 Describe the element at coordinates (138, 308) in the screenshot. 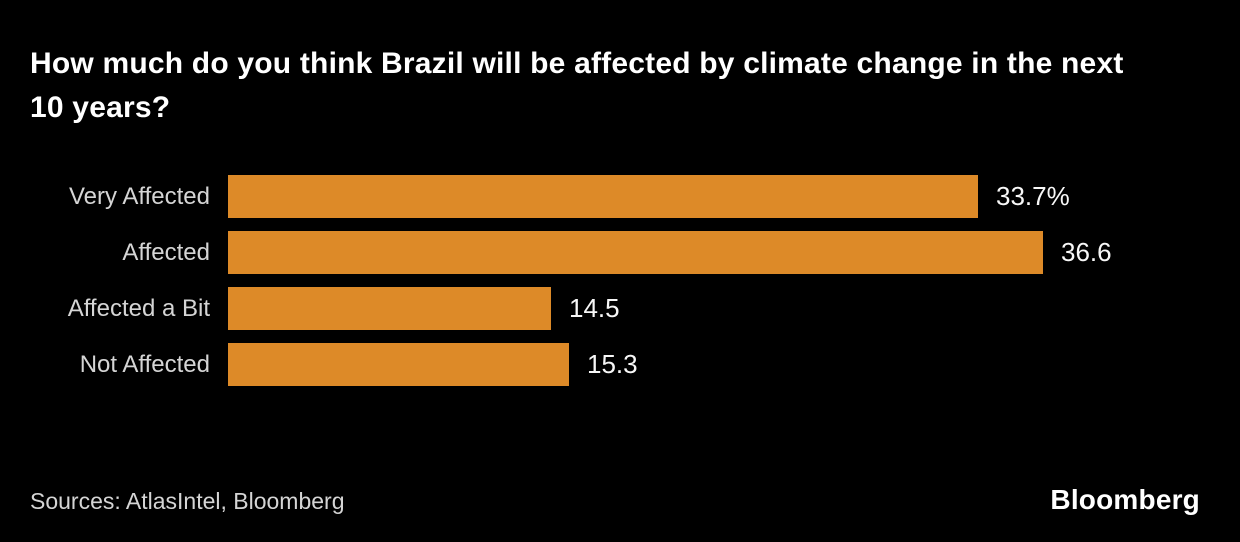

I see `category-label: Affected a Bit` at that location.